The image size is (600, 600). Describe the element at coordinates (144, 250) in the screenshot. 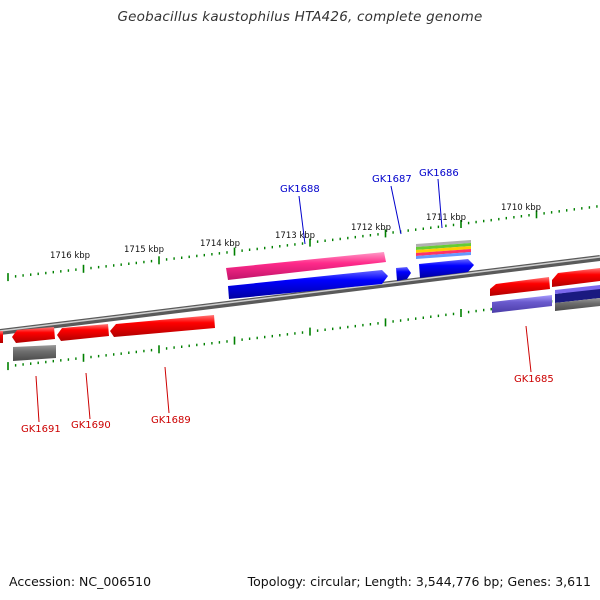

I see `scale-label-1715: 1715 kbp` at that location.